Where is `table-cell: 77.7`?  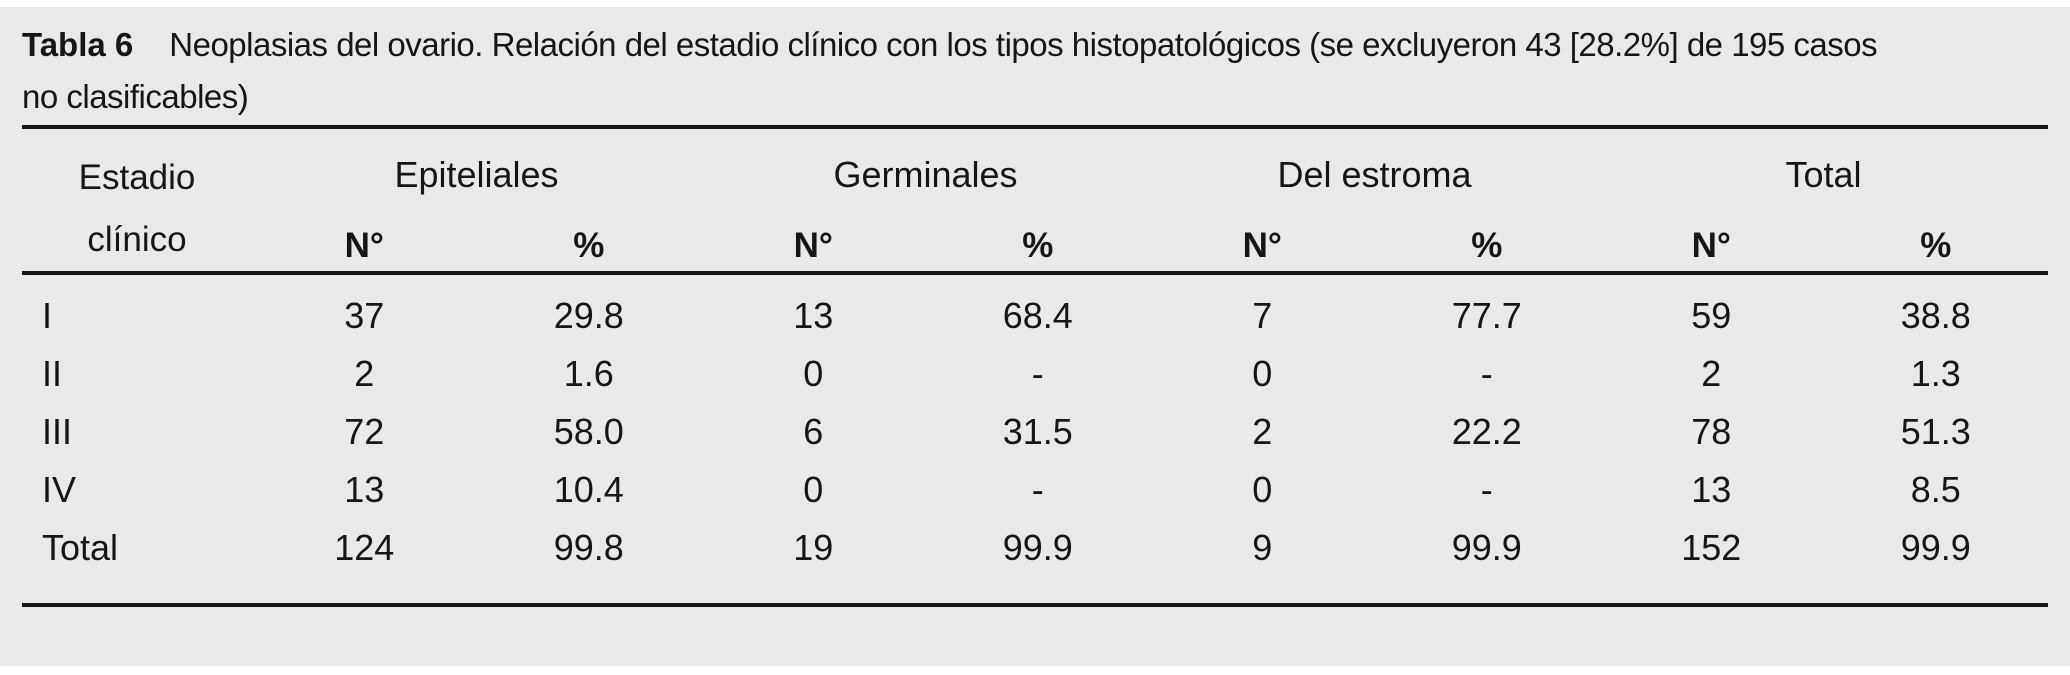
table-cell: 77.7 is located at coordinates (1486, 315).